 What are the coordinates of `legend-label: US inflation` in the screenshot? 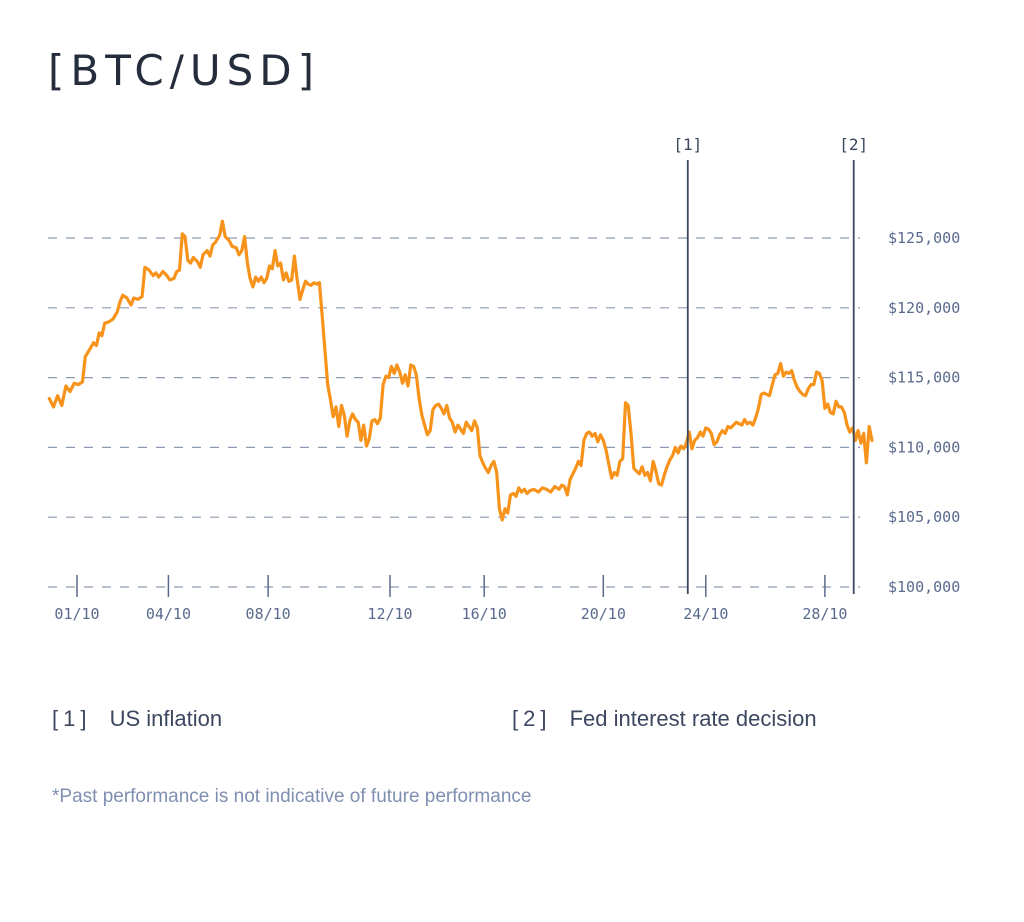 It's located at (166, 718).